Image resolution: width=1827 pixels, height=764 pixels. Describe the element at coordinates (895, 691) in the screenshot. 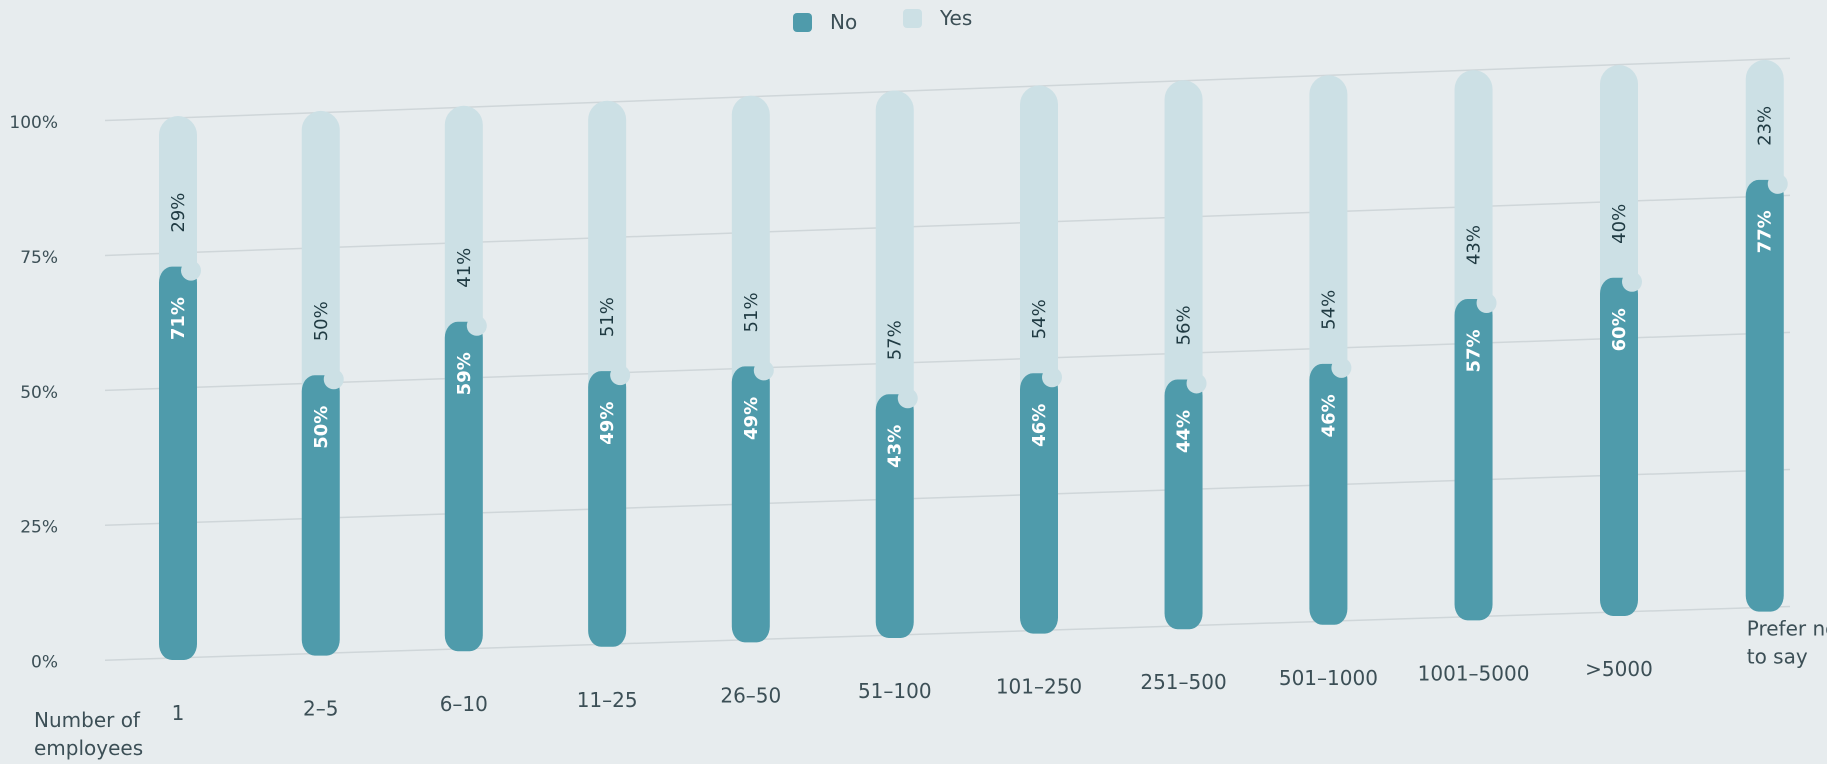

I see `x-category-label: 51–100` at that location.